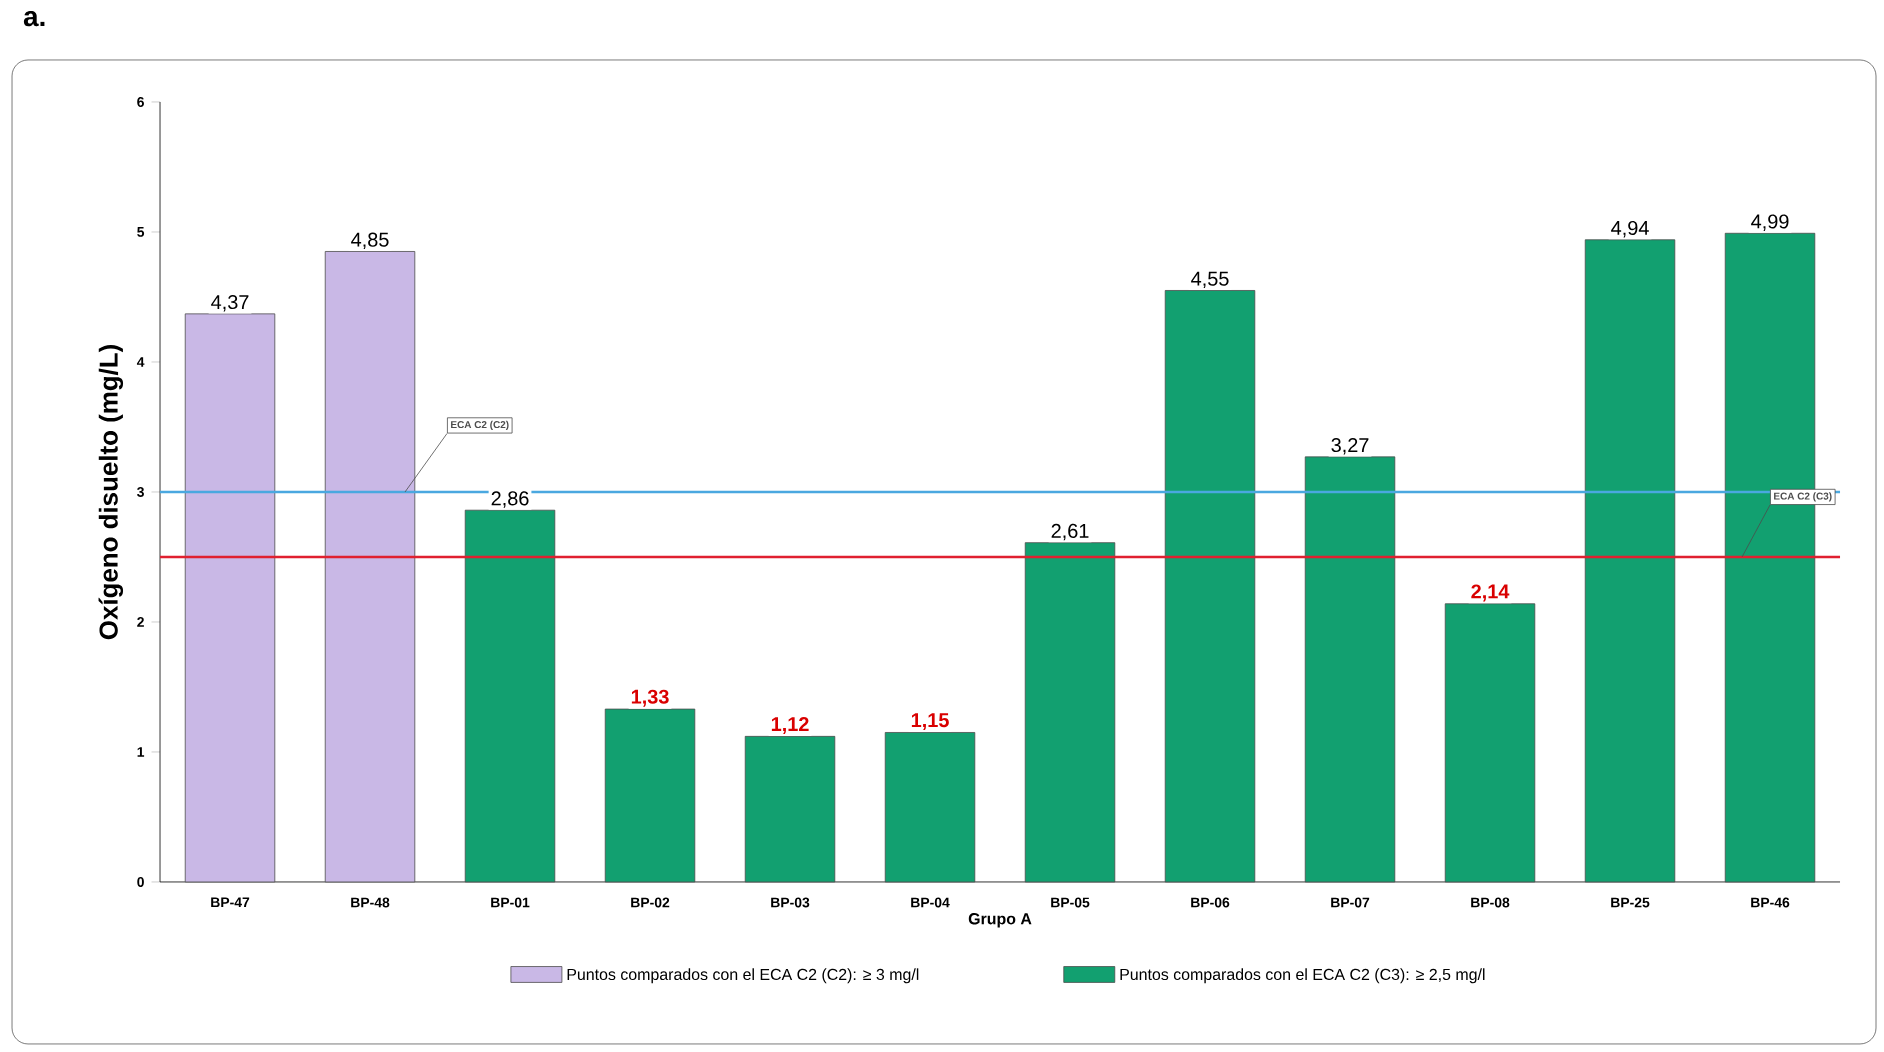  Describe the element at coordinates (111, 492) in the screenshot. I see `y-axis-title: Oxígeno disuelto (mg/L)` at that location.